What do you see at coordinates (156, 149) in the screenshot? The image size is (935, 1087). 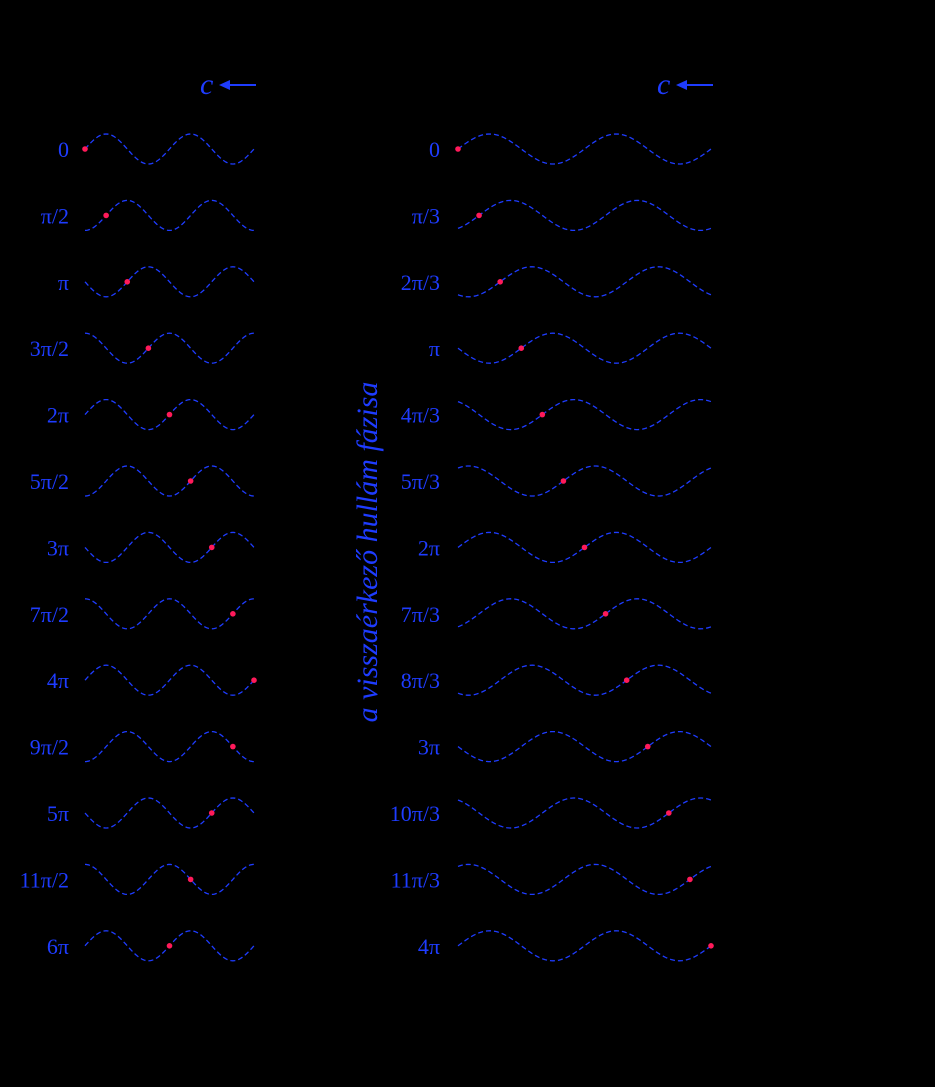 I see `wave-row: 0` at bounding box center [156, 149].